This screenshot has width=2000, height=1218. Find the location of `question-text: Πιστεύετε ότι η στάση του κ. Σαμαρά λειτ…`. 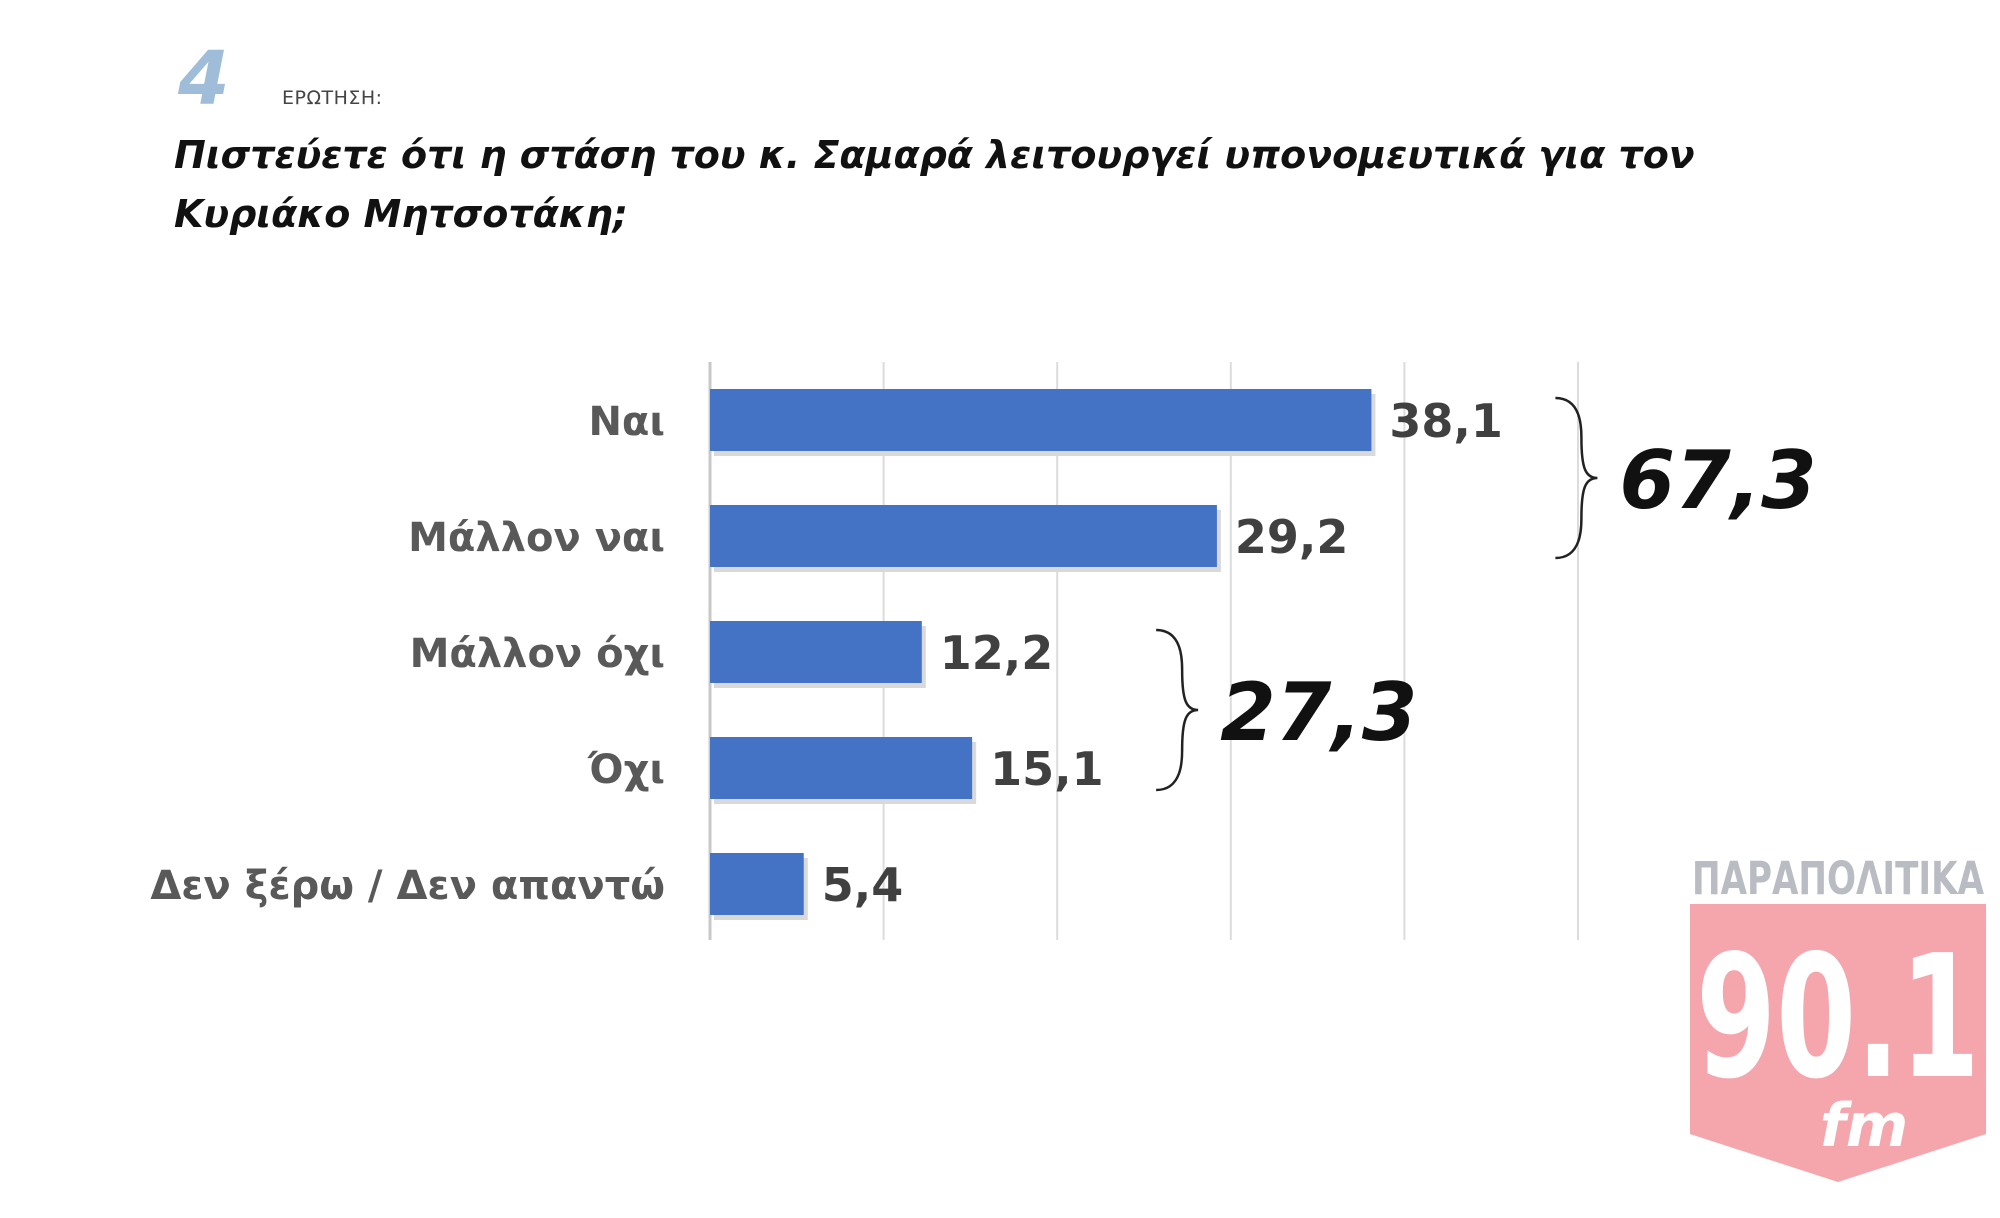

question-text: Πιστεύετε ότι η στάση του κ. Σαμαρά λειτ… is located at coordinates (934, 184).